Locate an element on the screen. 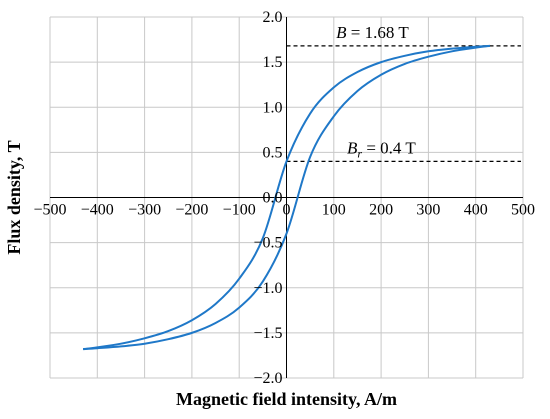  y-tick-labels: 2.0 1.5 1.0 0.5 0.0 −0.5 −1.0 −1.5 −2.0 is located at coordinates (267, 198).